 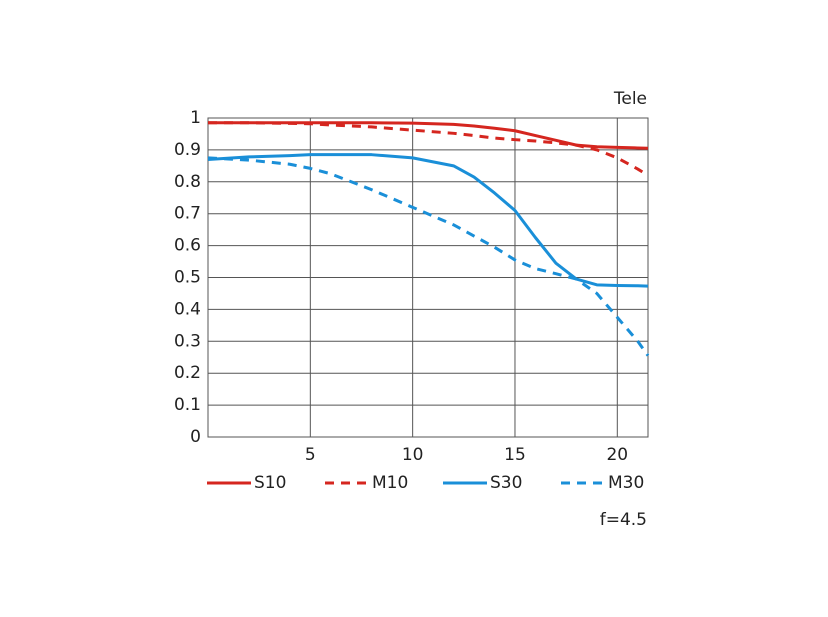 I want to click on y-tick-label: 0.8, so click(x=187, y=182).